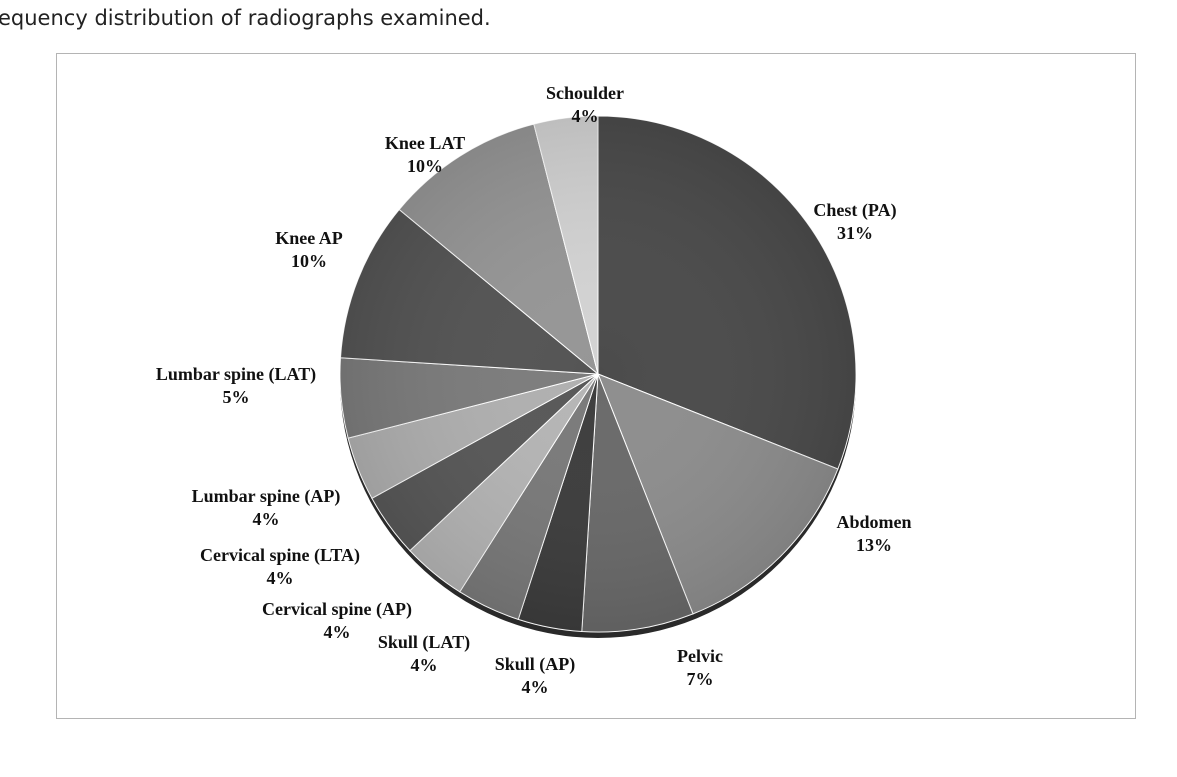 Image resolution: width=1177 pixels, height=777 pixels. What do you see at coordinates (700, 656) in the screenshot?
I see `slice-label: Pelvic` at bounding box center [700, 656].